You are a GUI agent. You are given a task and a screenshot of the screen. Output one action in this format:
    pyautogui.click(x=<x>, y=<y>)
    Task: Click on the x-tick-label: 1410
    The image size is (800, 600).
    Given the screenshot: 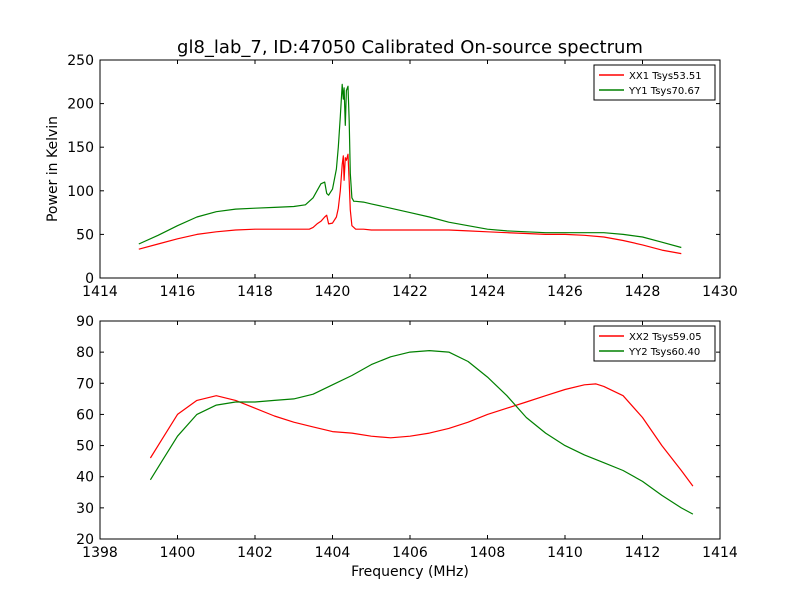 What is the action you would take?
    pyautogui.click(x=565, y=553)
    